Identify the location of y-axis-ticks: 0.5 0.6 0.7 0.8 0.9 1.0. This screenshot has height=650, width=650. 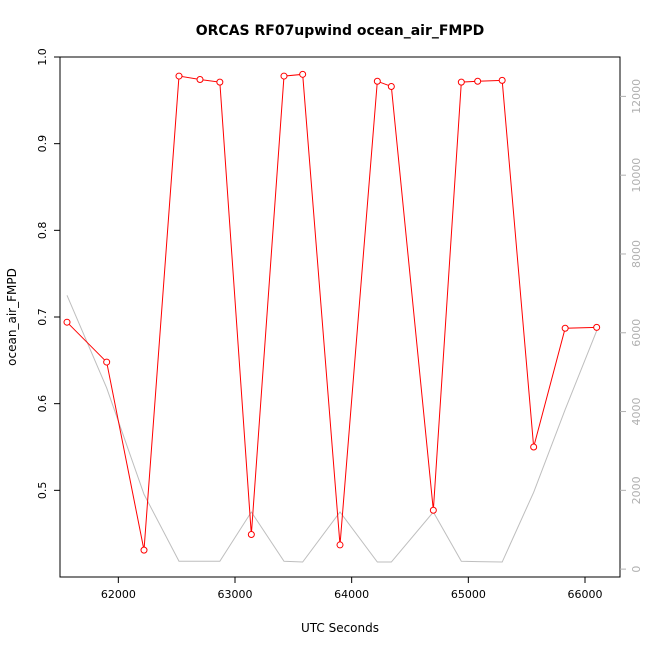
(48, 273).